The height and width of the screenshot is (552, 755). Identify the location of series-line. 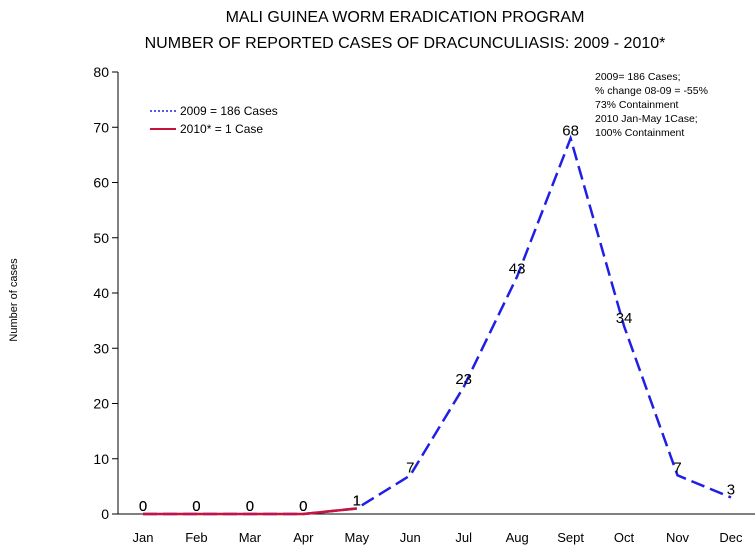
(250, 511).